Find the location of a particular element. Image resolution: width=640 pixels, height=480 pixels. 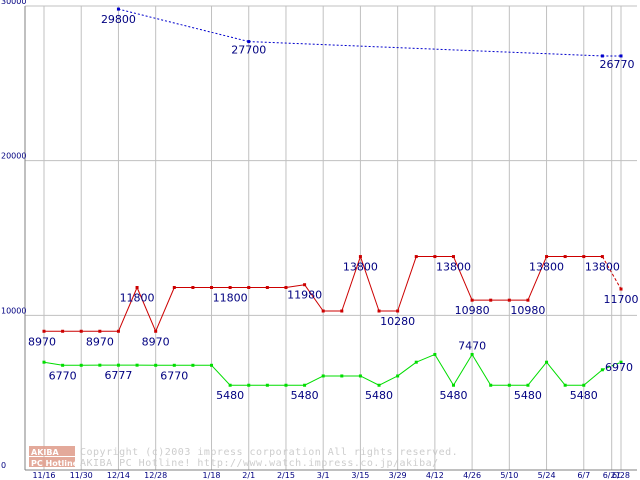

watermark-logo-bottom-bg is located at coordinates (52, 462).